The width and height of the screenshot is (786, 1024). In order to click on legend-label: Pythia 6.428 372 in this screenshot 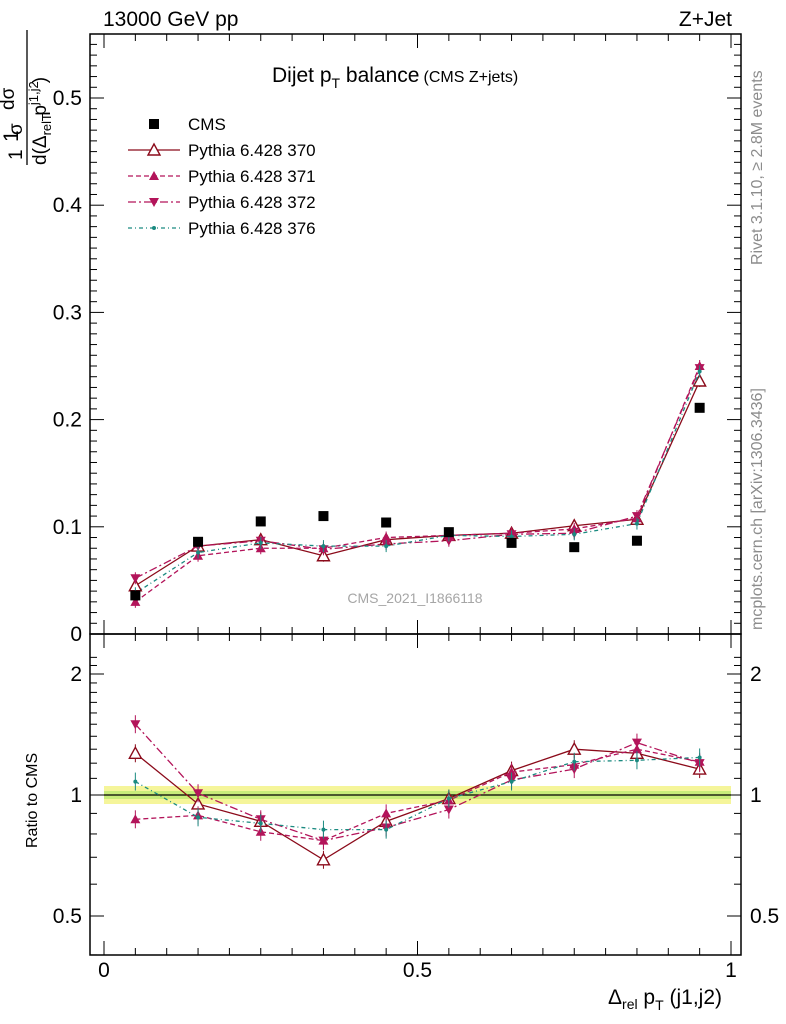, I will do `click(252, 202)`.